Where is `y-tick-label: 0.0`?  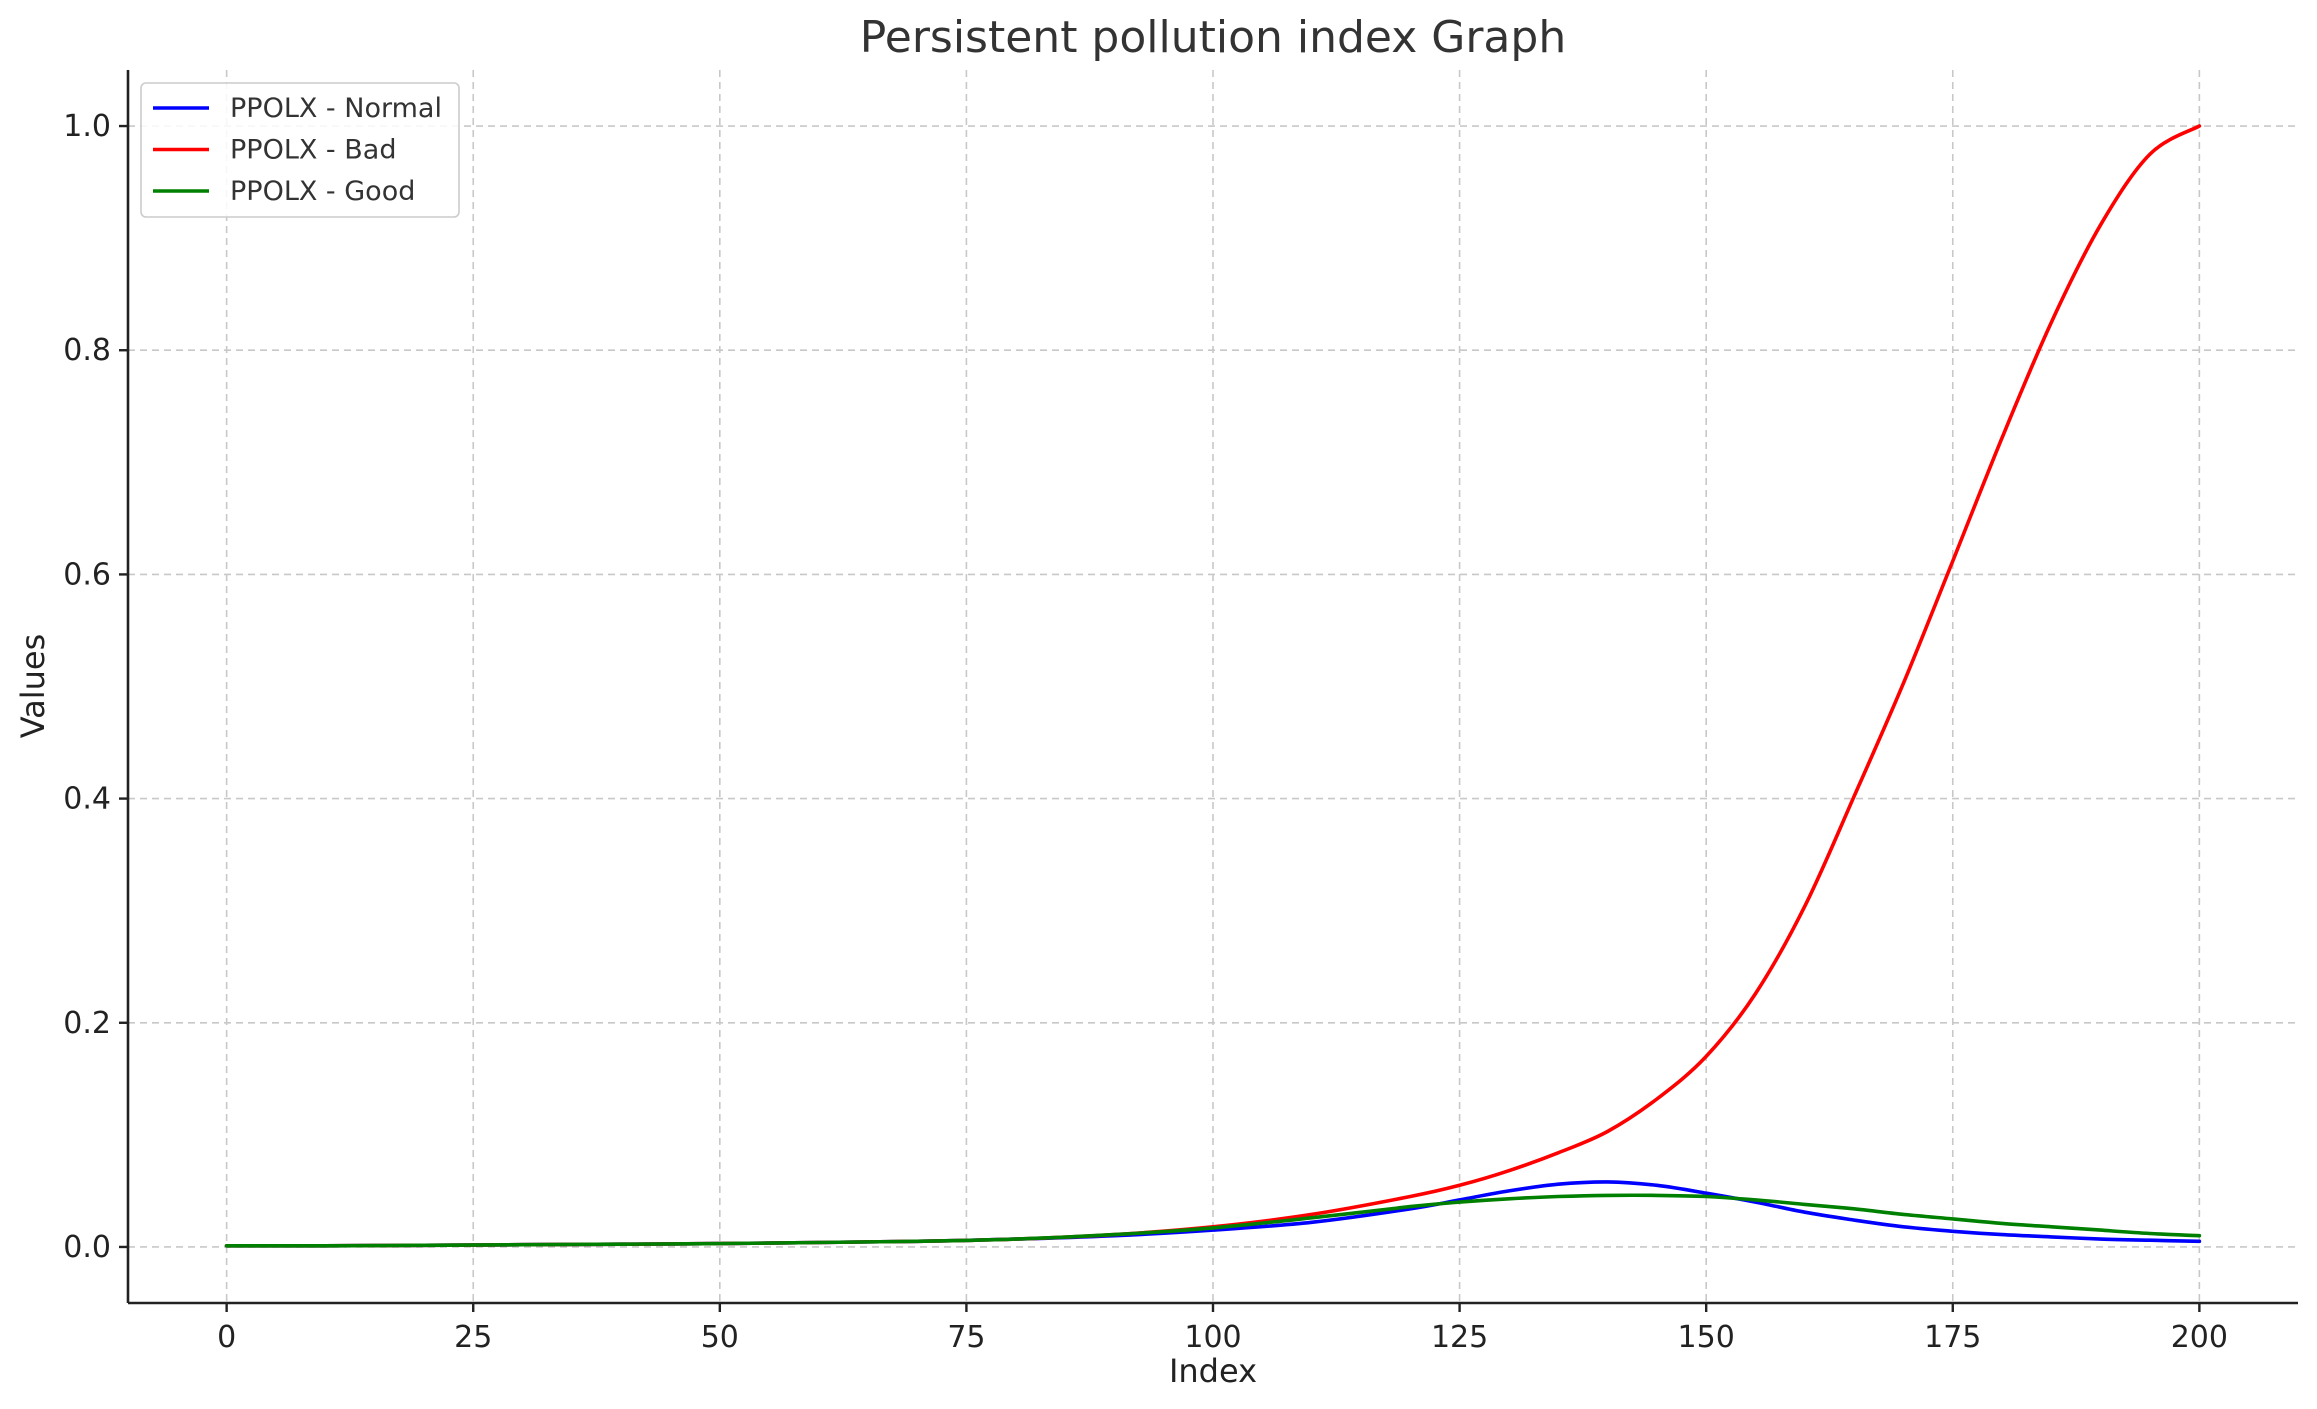 y-tick-label: 0.0 is located at coordinates (87, 1247).